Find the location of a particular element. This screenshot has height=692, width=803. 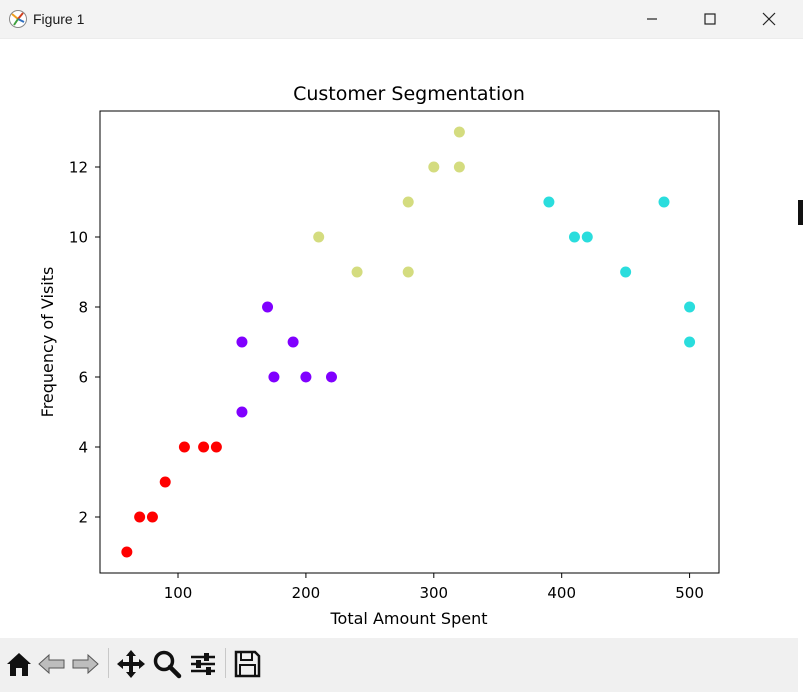

x-tick-label: 100 is located at coordinates (178, 593).